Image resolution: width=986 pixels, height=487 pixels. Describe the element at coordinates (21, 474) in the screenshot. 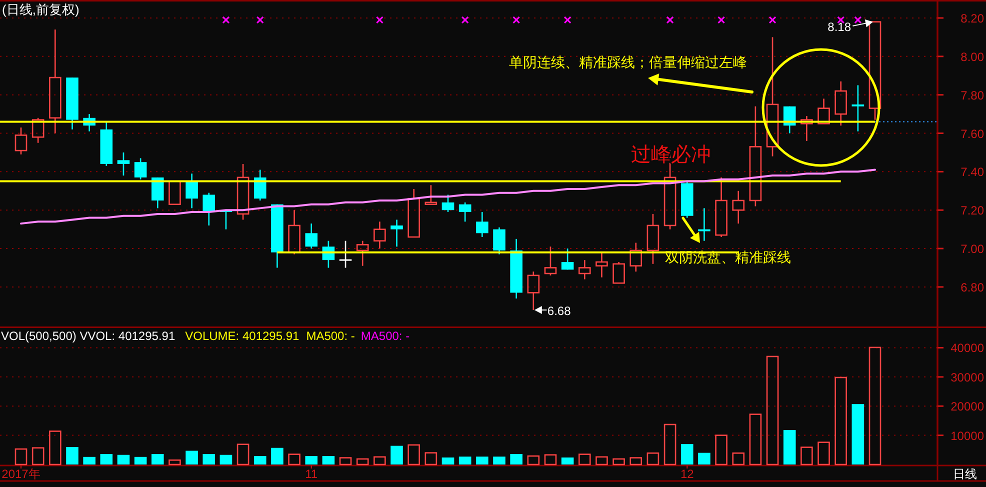

I see `x-tick-label: 2017年` at that location.